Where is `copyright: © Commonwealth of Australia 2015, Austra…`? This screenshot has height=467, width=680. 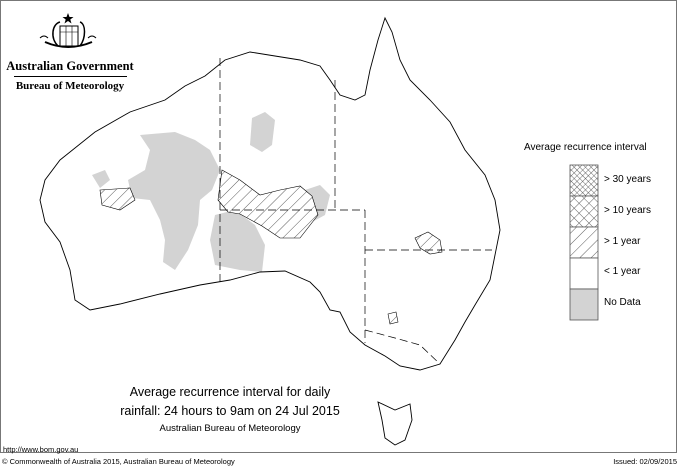
copyright: © Commonwealth of Australia 2015, Austra… is located at coordinates (118, 461).